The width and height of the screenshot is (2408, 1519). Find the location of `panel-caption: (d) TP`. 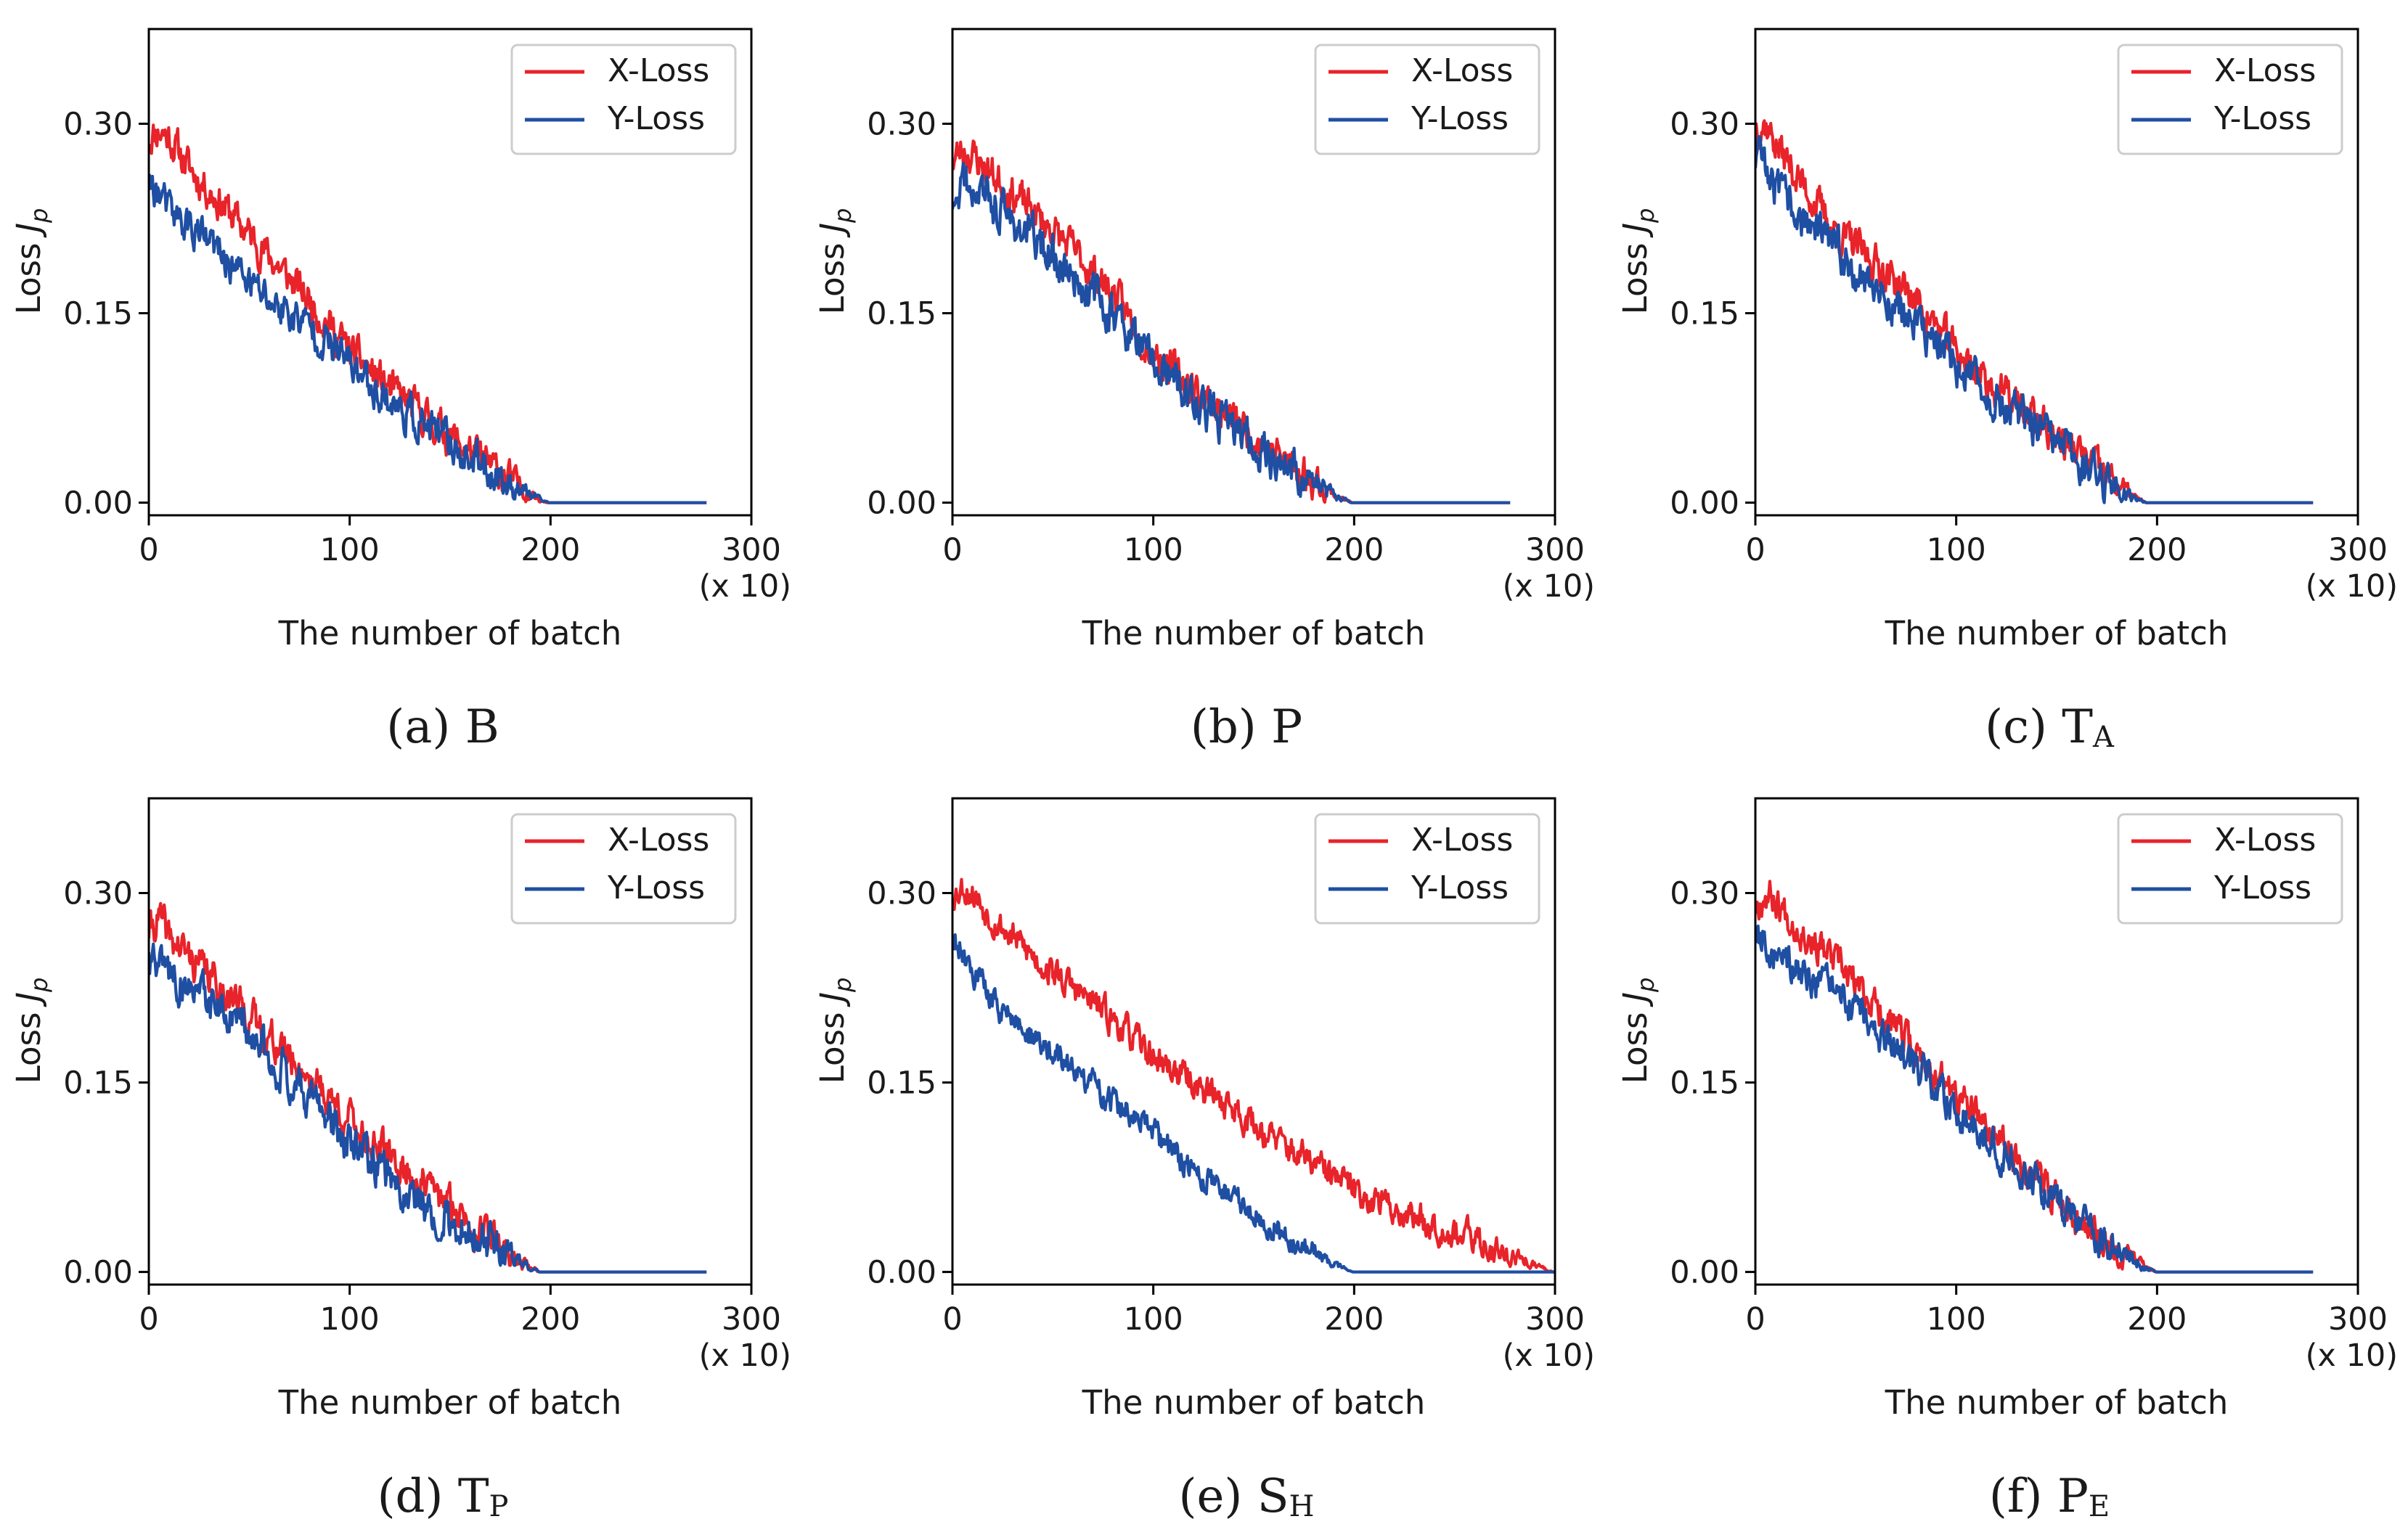

panel-caption: (d) TP is located at coordinates (443, 1494).